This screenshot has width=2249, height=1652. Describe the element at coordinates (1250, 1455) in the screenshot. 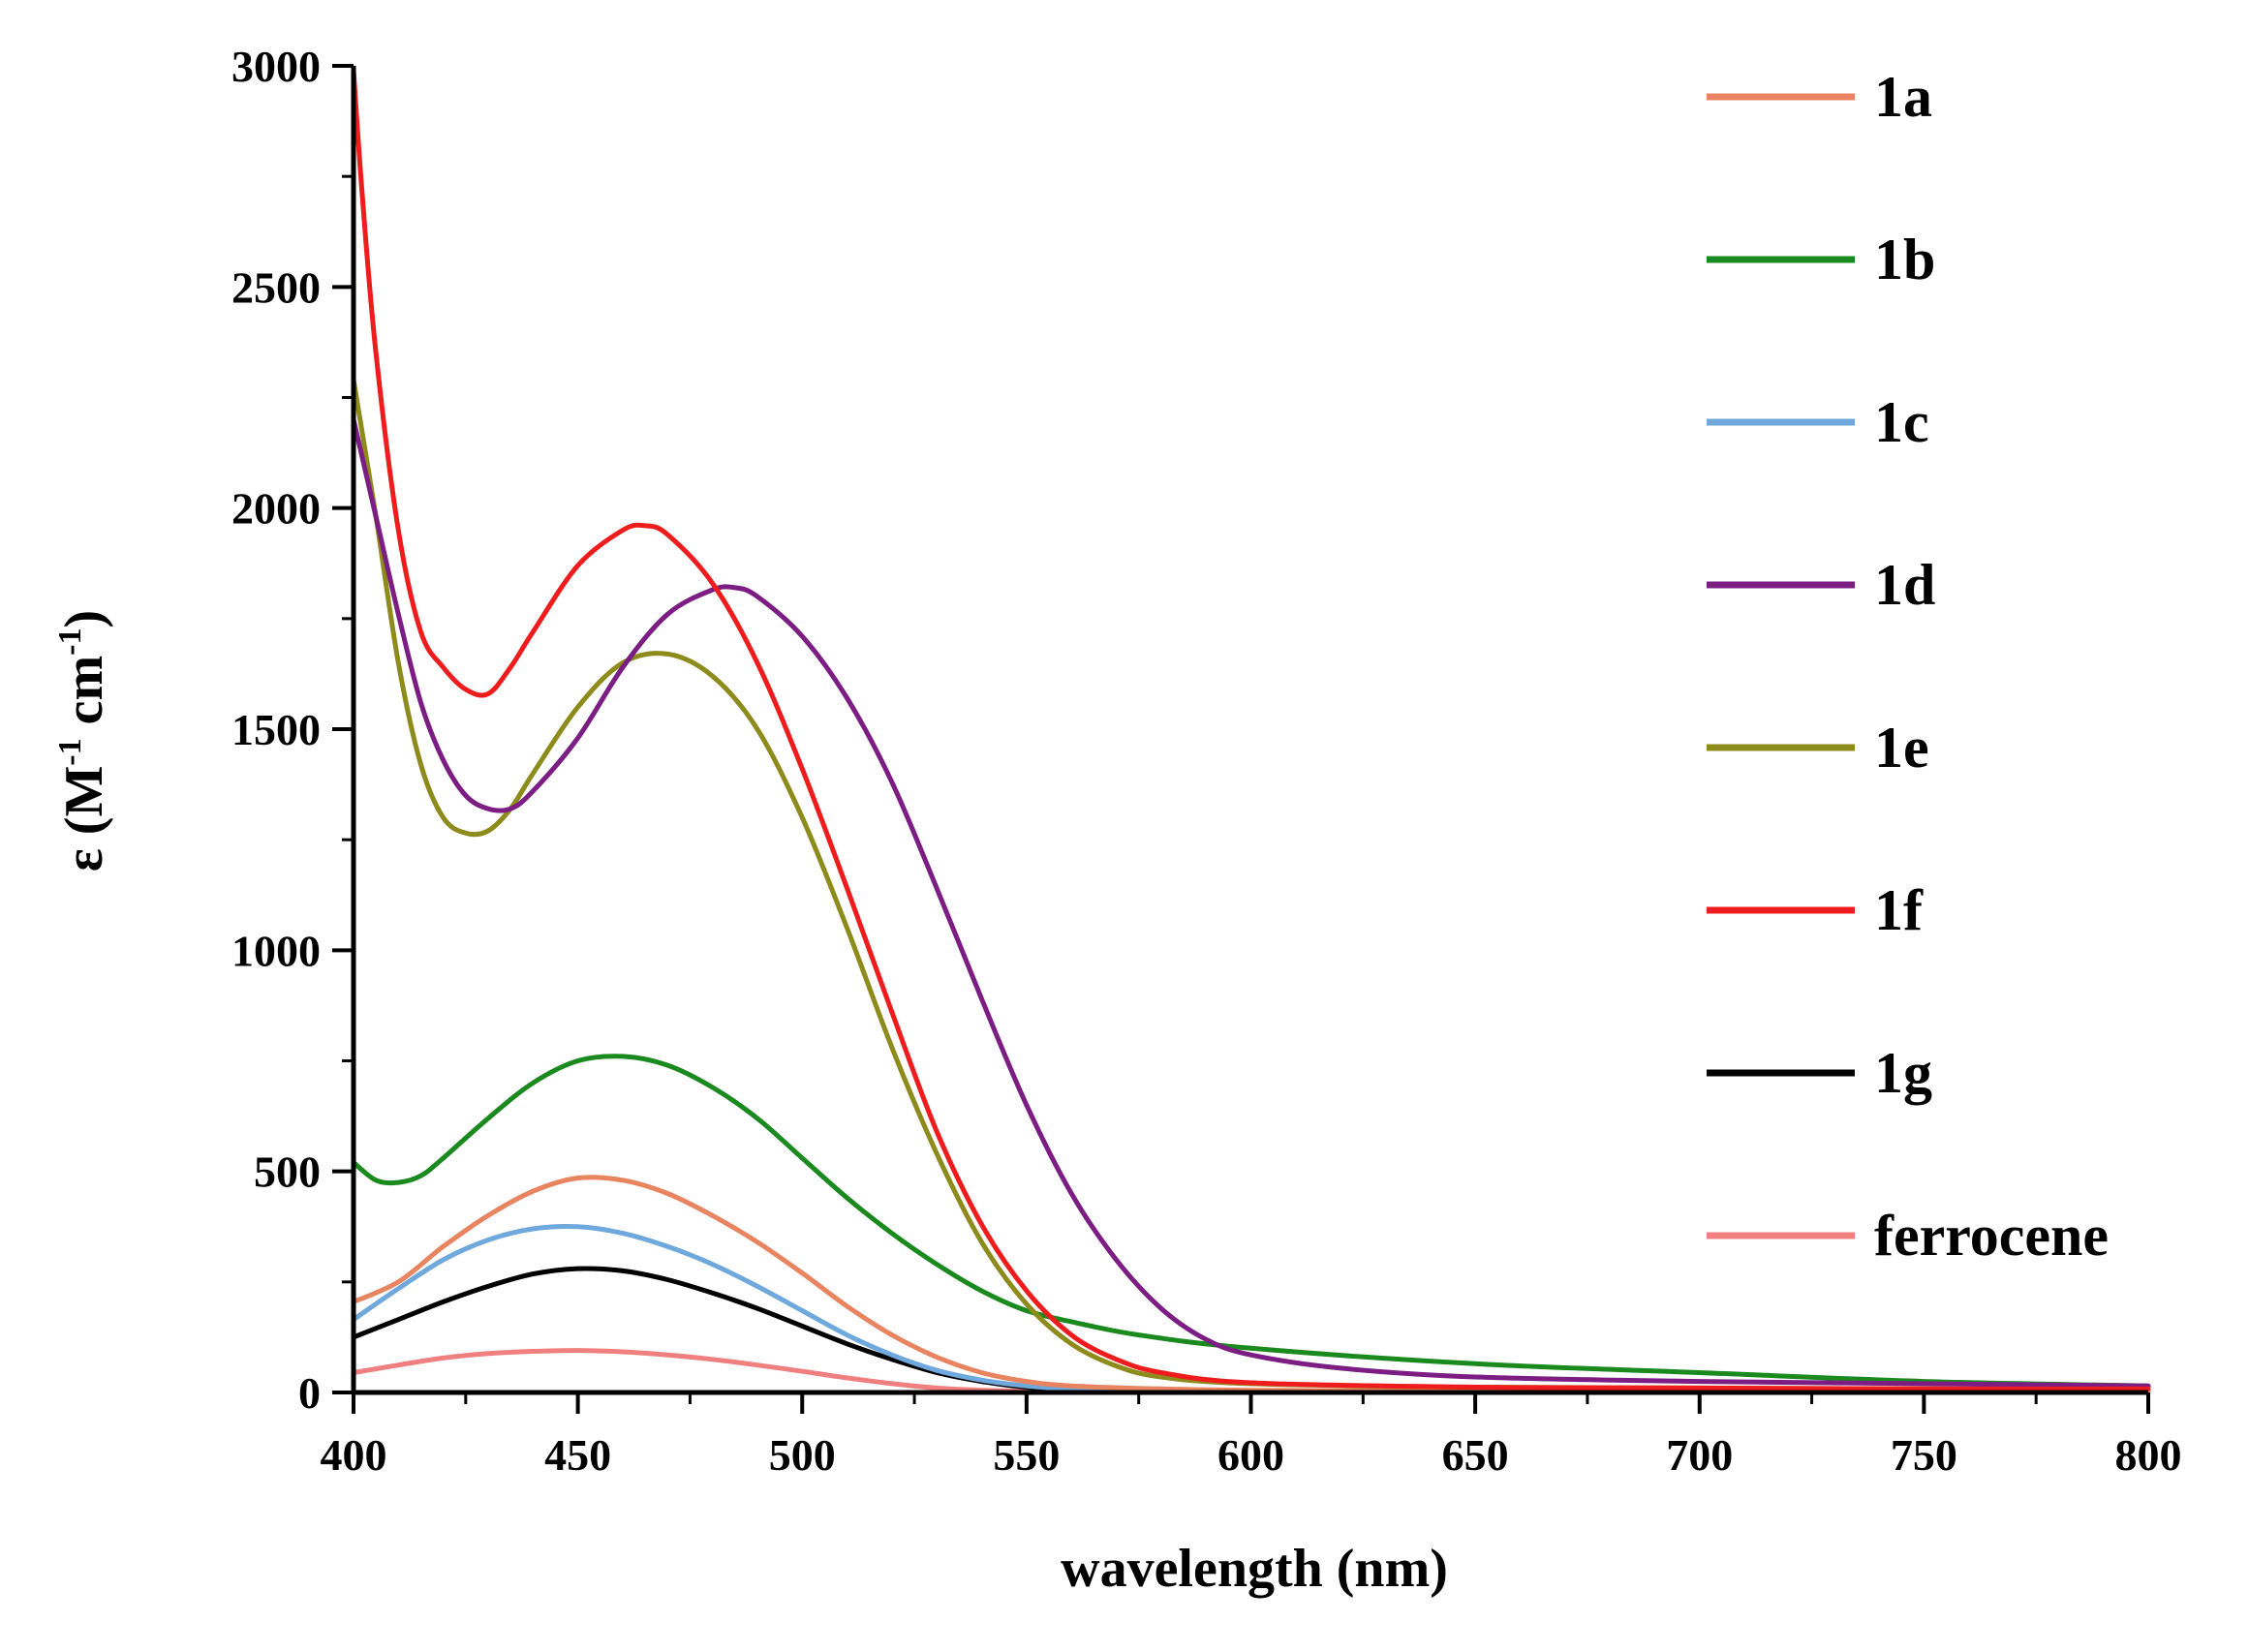

I see `x-tick-label: 600` at that location.